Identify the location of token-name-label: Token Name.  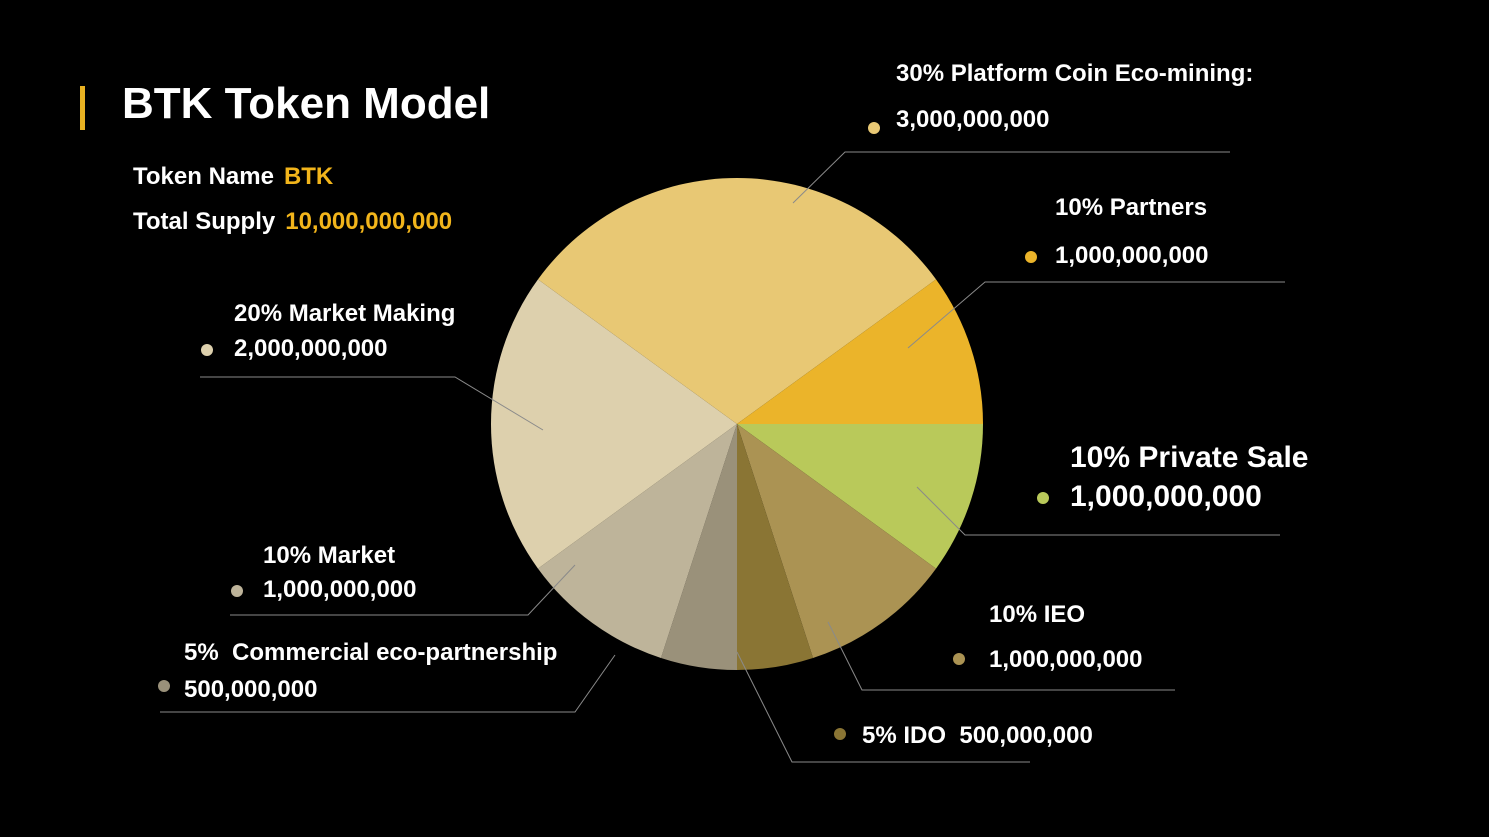
(203, 176).